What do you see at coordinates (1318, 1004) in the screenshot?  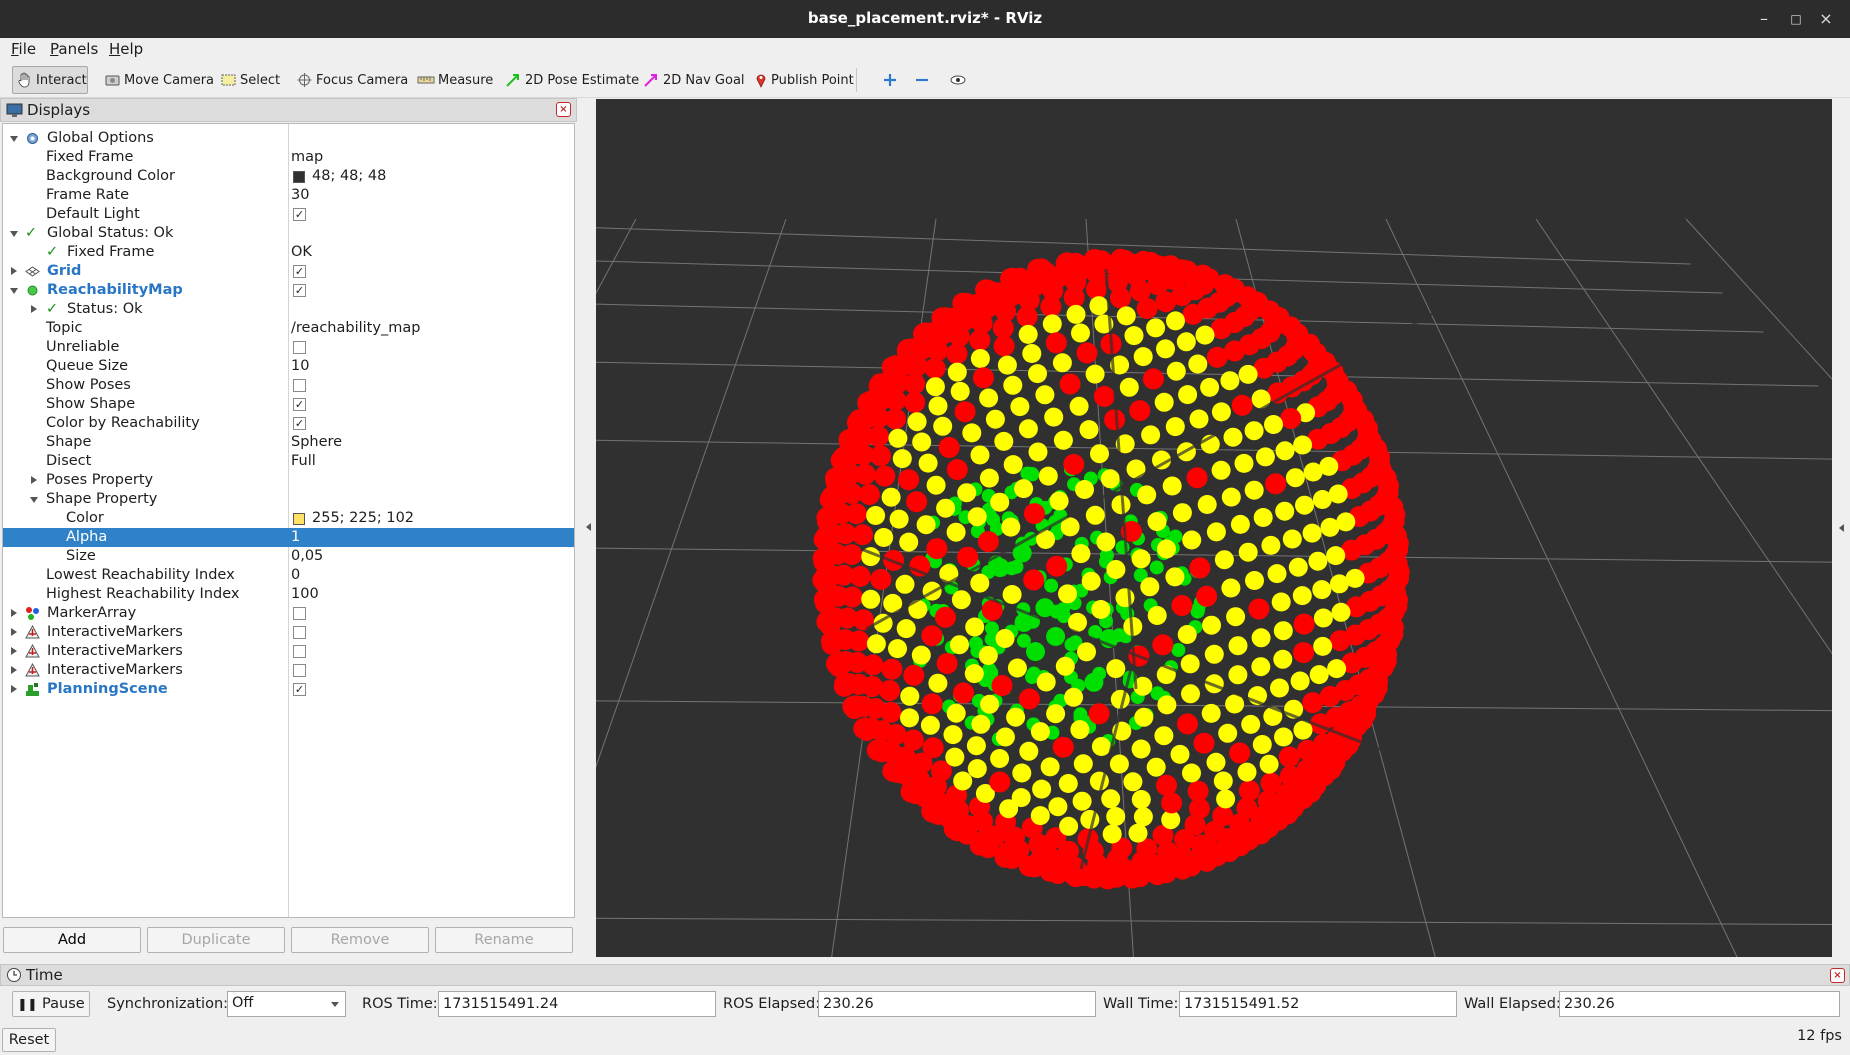 I see `wall-time-field` at bounding box center [1318, 1004].